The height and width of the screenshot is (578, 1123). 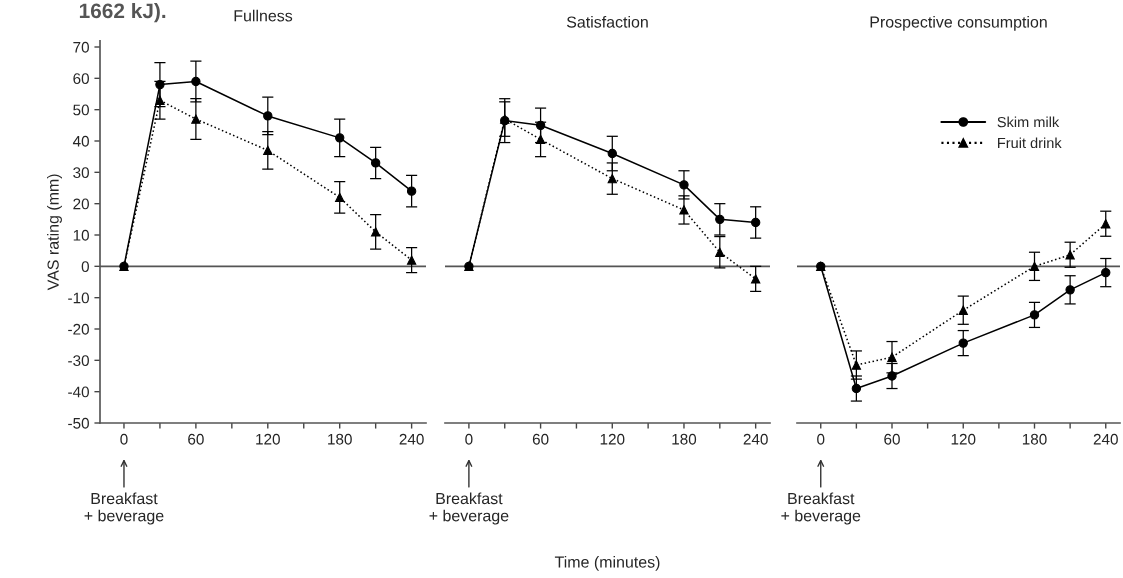 I want to click on legend-label: Skim milk, so click(x=1028, y=122).